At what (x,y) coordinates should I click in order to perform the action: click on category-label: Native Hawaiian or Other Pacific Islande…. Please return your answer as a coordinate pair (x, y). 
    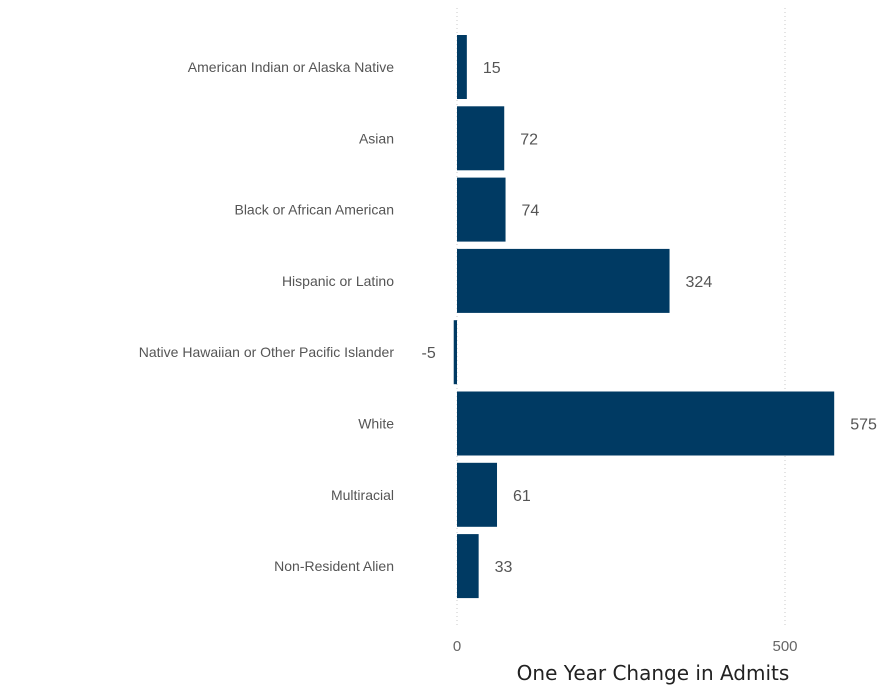
    Looking at the image, I should click on (267, 352).